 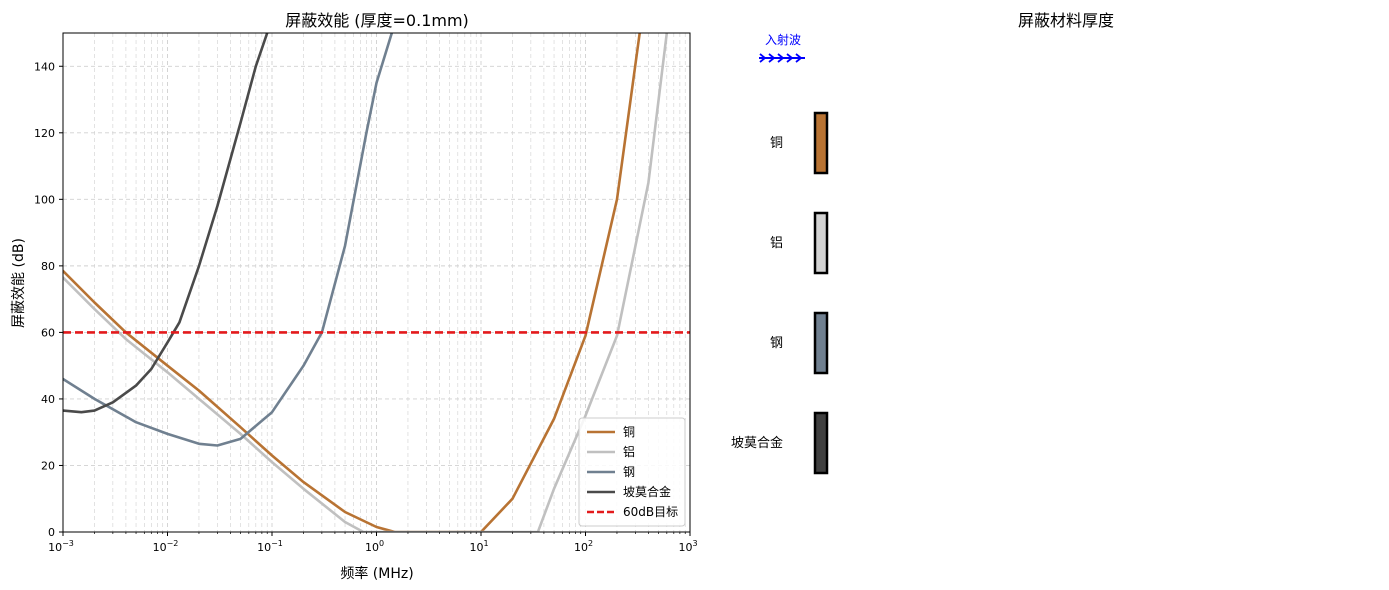 I want to click on incident-wave-arrows, so click(x=782, y=58).